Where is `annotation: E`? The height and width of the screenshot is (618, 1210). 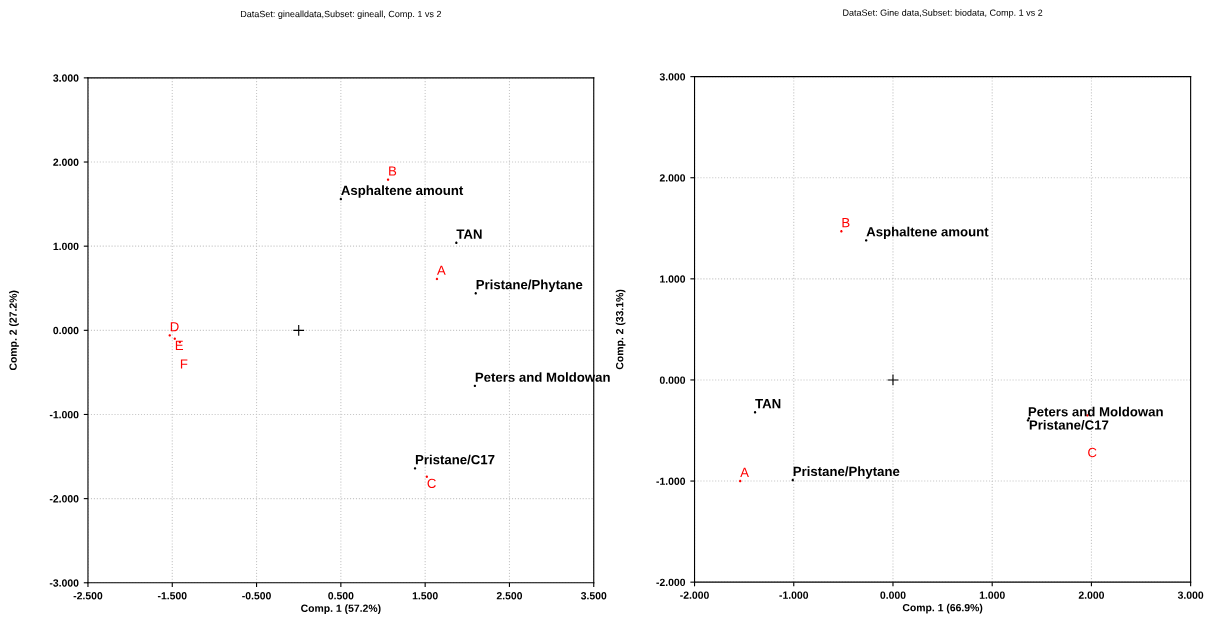 annotation: E is located at coordinates (179, 345).